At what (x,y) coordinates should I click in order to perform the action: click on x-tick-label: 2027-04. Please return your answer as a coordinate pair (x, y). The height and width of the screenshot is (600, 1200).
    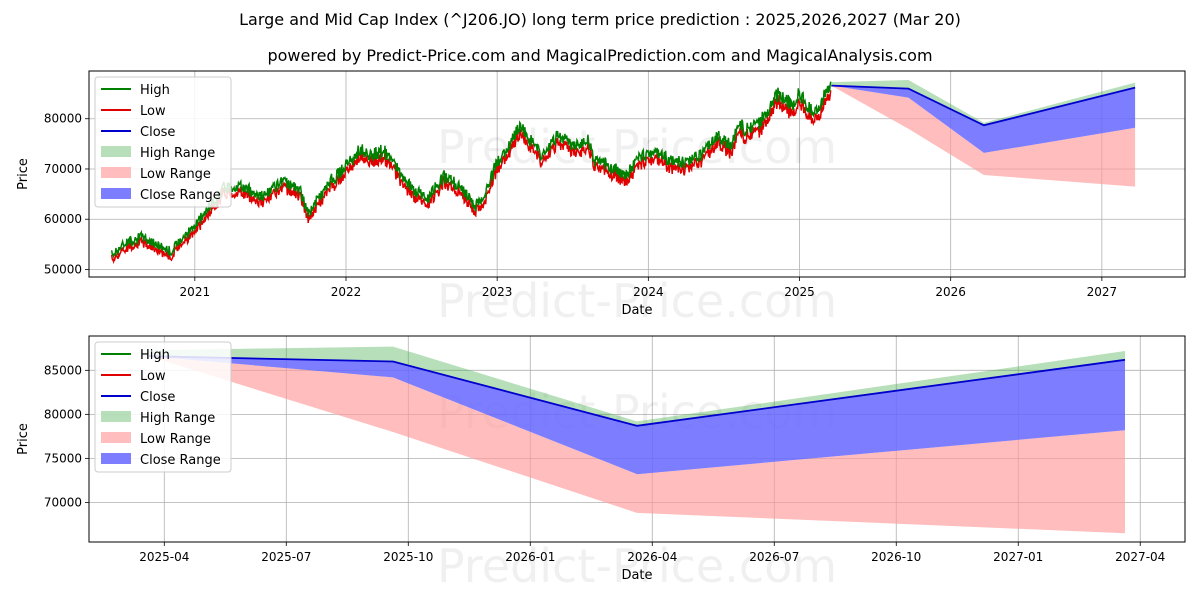
    Looking at the image, I should click on (1140, 557).